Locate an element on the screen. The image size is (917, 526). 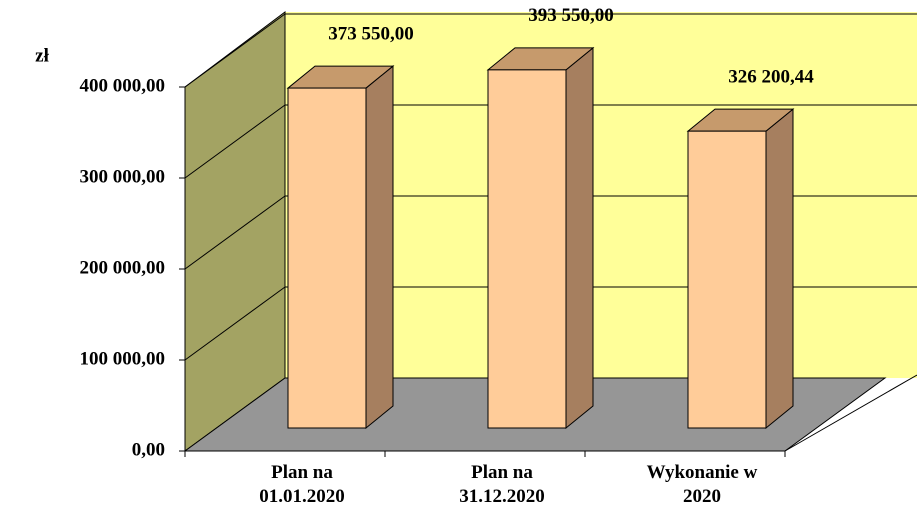
y-tick-label: 400 000,00 is located at coordinates (123, 85).